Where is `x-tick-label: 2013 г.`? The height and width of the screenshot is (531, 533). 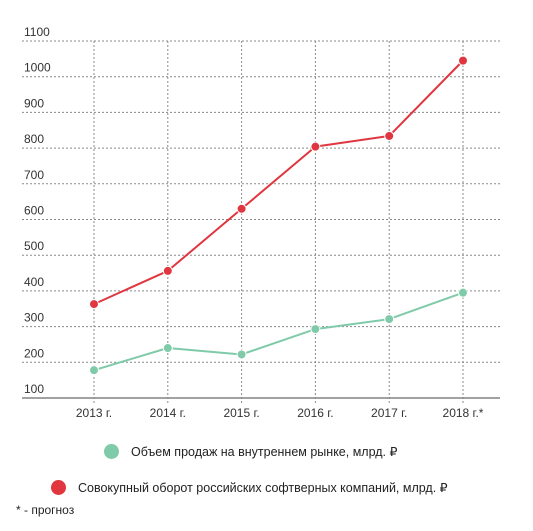 x-tick-label: 2013 г. is located at coordinates (94, 413).